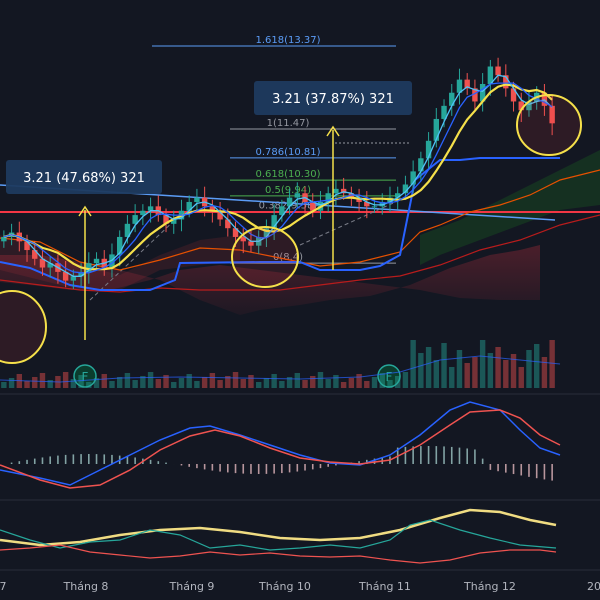  What do you see at coordinates (510, 207) in the screenshot?
I see `cloud-upper-green` at bounding box center [510, 207].